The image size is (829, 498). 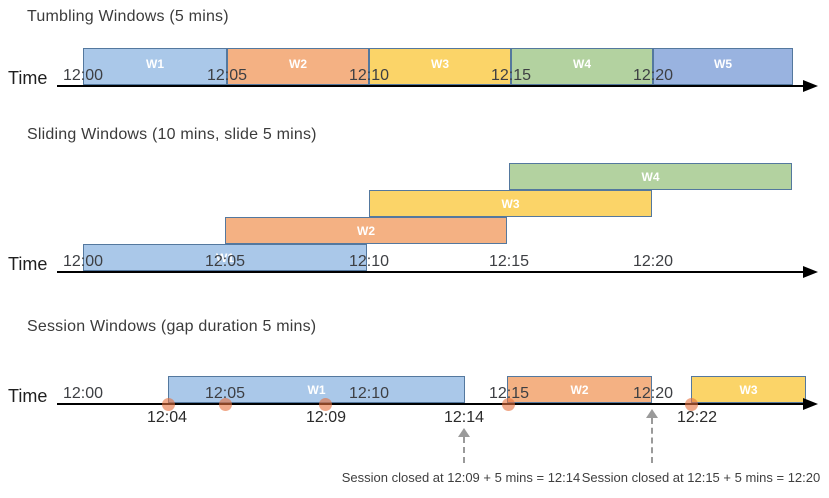 I want to click on session-window-label-w1: W1, so click(x=316, y=389).